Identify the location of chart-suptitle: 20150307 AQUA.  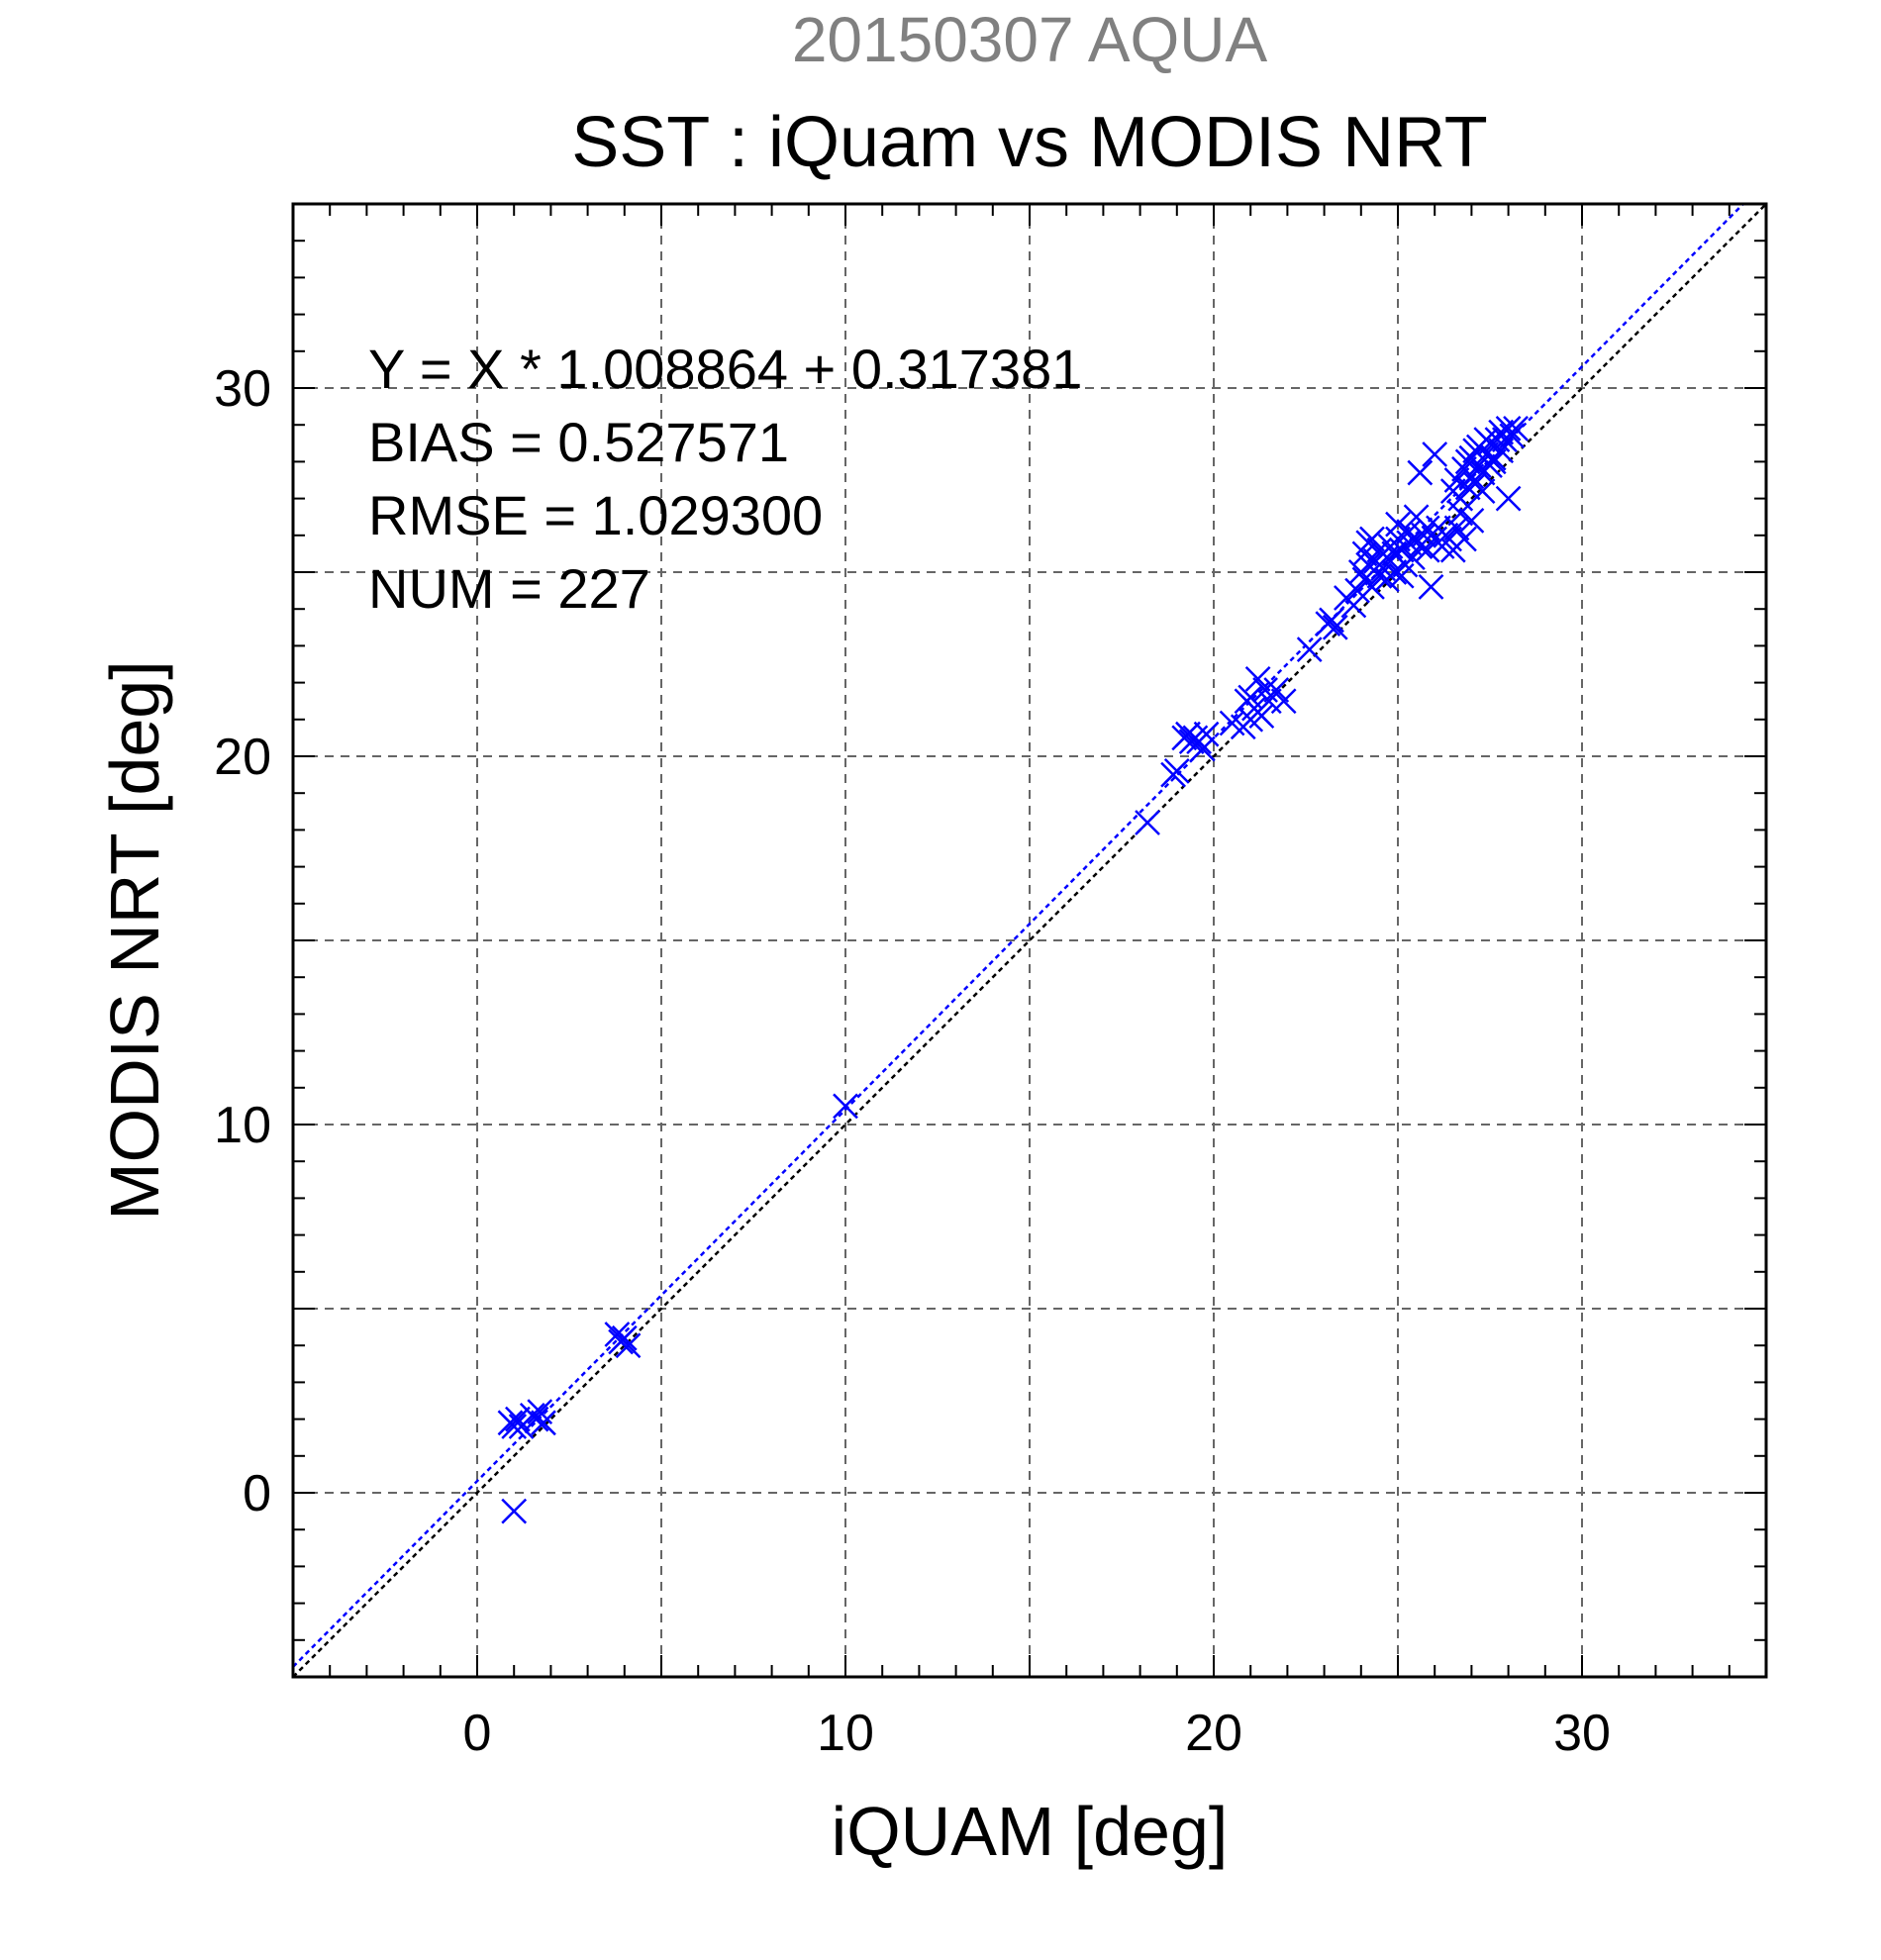
(1030, 39).